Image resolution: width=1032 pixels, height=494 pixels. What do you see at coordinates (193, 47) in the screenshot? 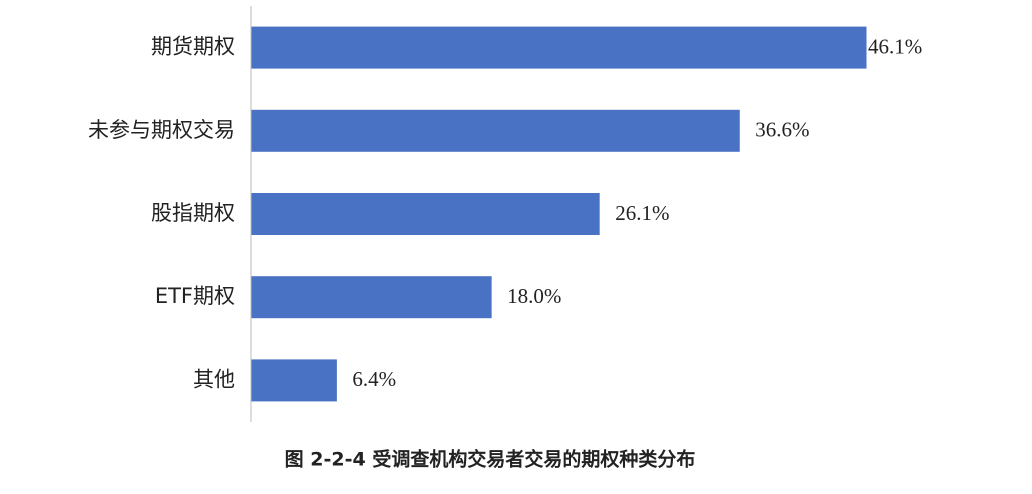
I see `category-label: 期货期权` at bounding box center [193, 47].